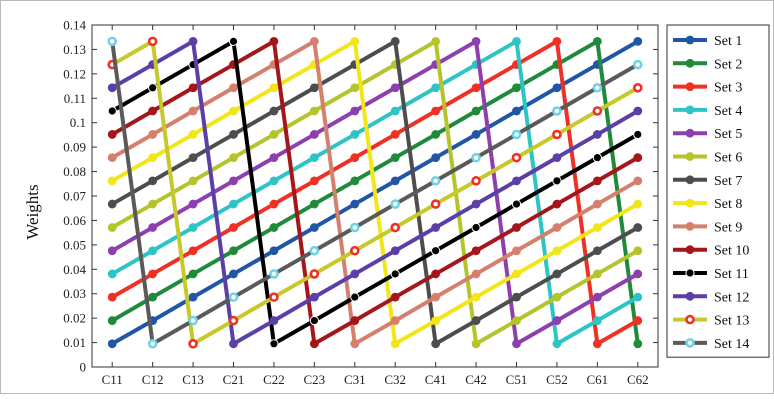 This screenshot has height=399, width=774. What do you see at coordinates (74, 244) in the screenshot?
I see `y-tick-label: 0.05` at bounding box center [74, 244].